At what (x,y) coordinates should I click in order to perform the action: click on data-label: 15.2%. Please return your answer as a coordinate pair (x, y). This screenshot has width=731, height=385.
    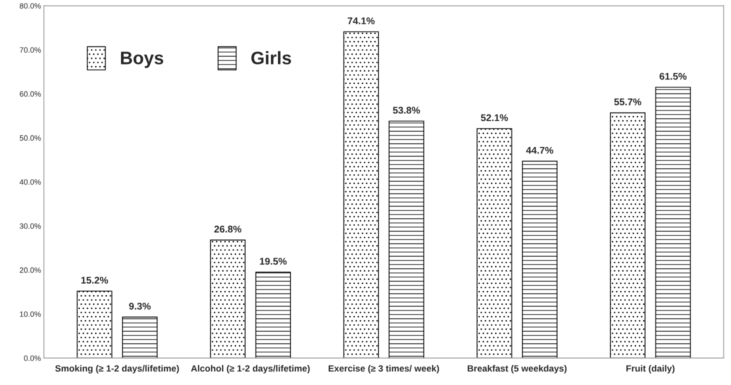
    Looking at the image, I should click on (94, 280).